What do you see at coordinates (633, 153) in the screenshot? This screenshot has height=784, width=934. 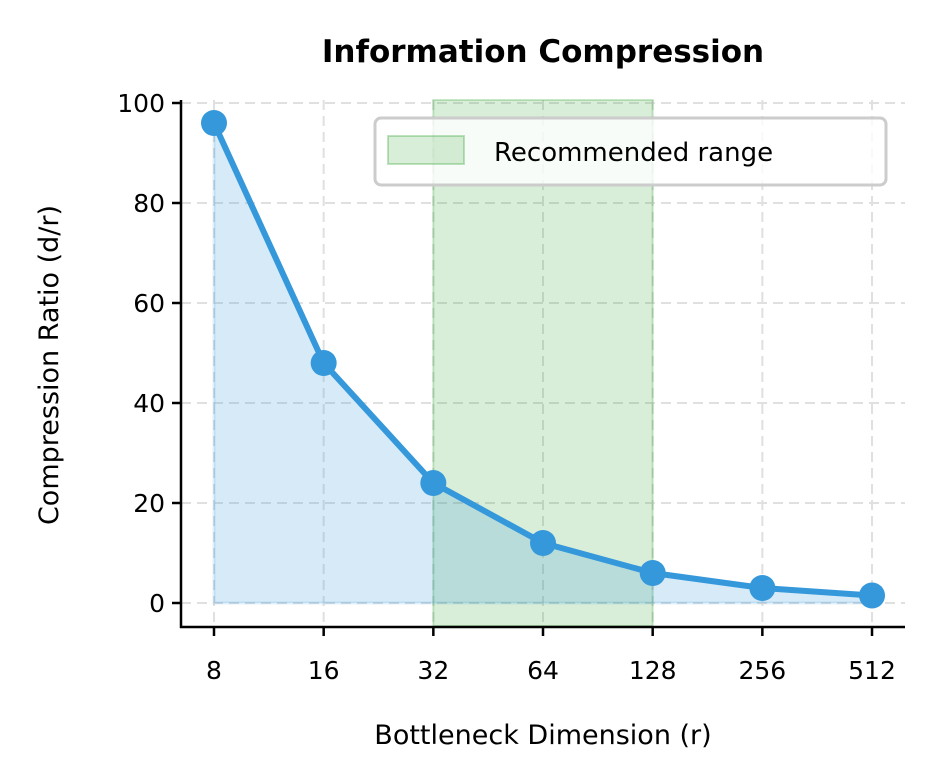 I see `legend-label: Recommended range` at bounding box center [633, 153].